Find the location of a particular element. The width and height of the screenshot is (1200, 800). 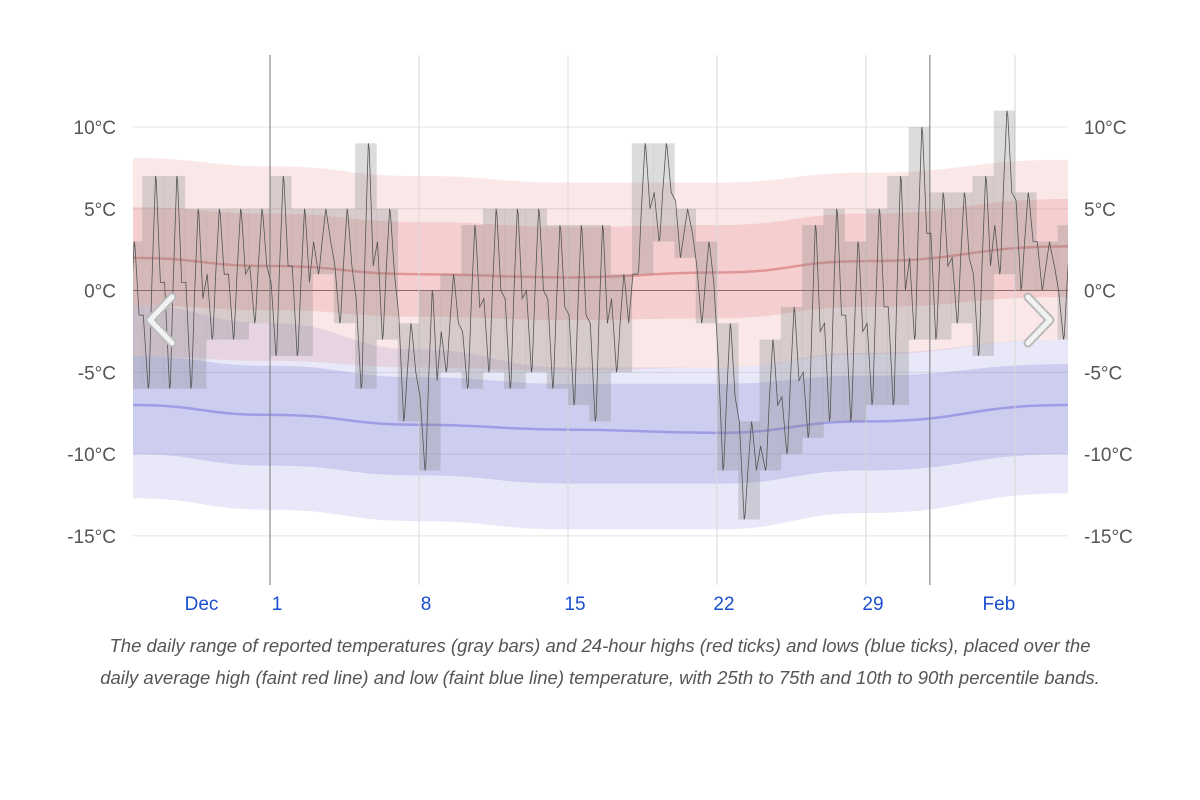

x-tick-month-dec: Dec is located at coordinates (202, 604).